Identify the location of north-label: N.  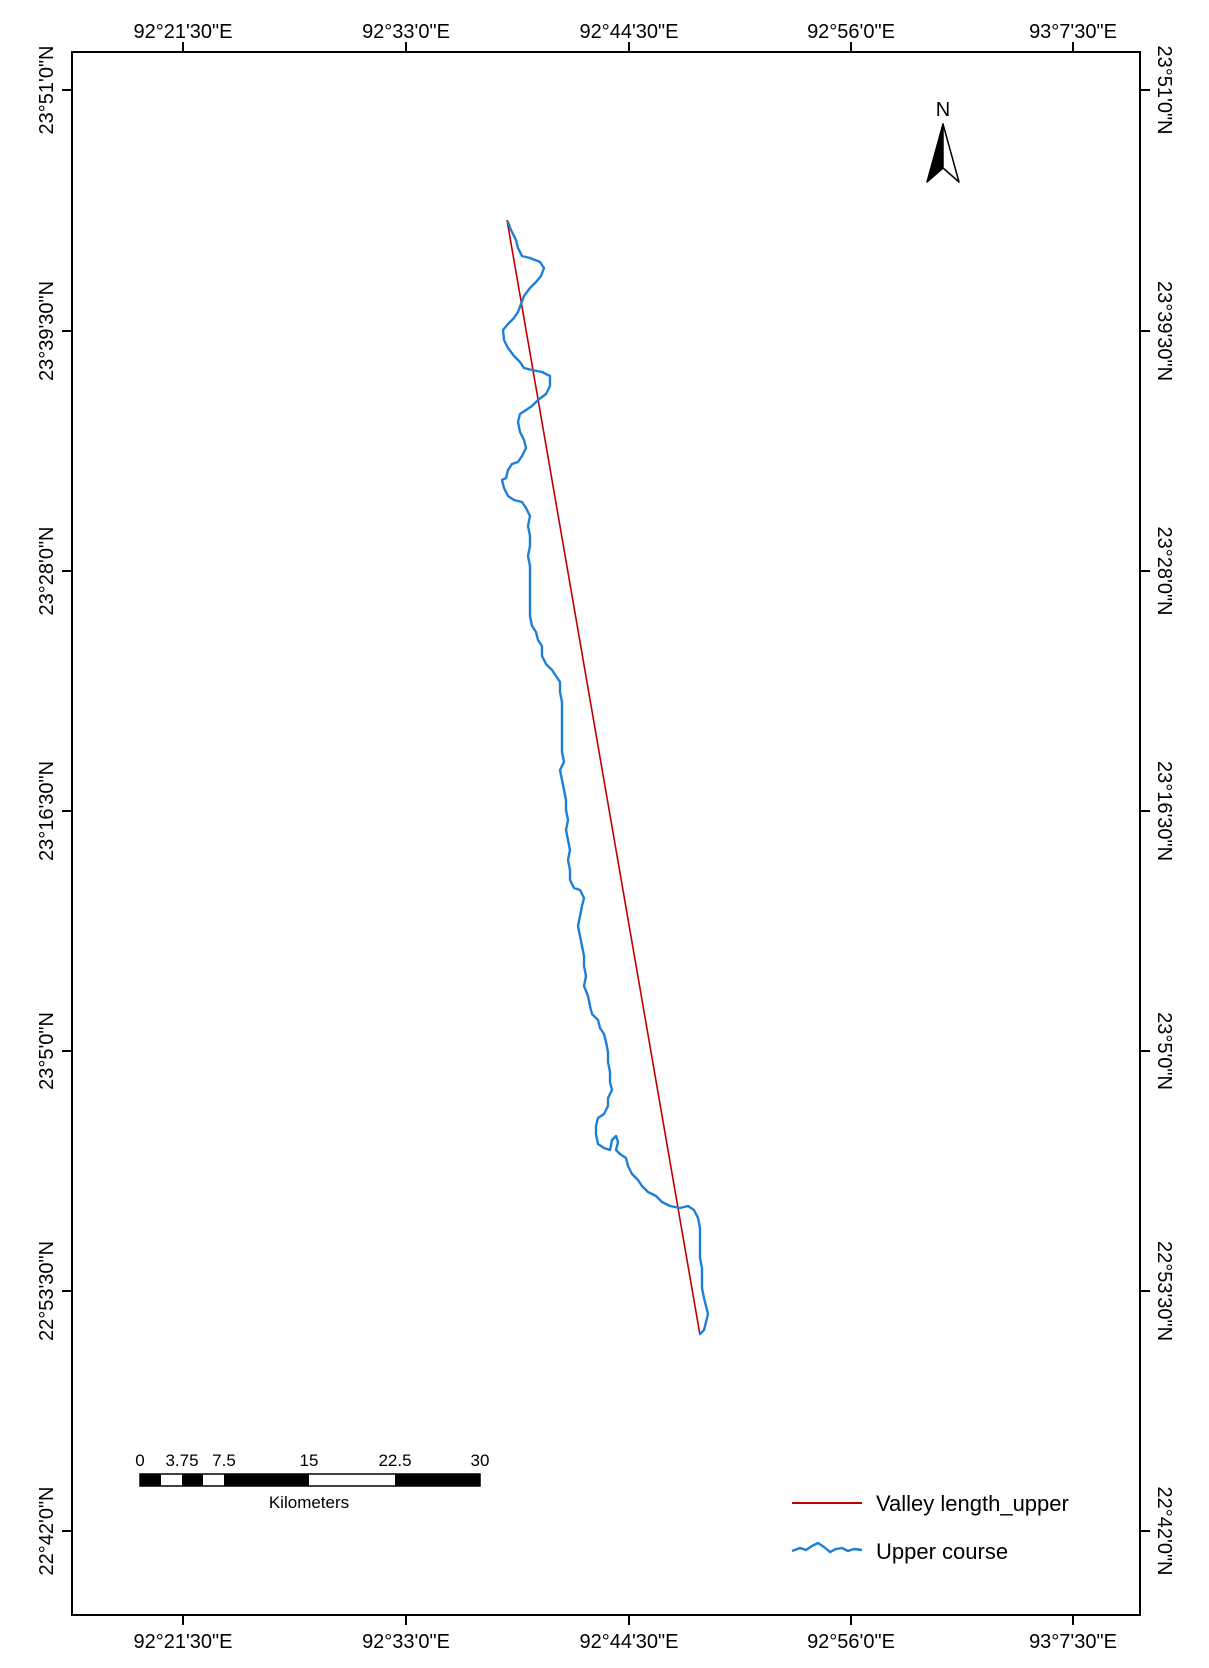
(943, 110).